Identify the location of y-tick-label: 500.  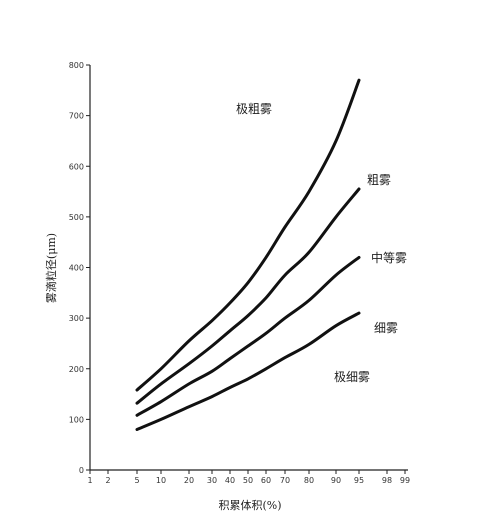
(76, 217).